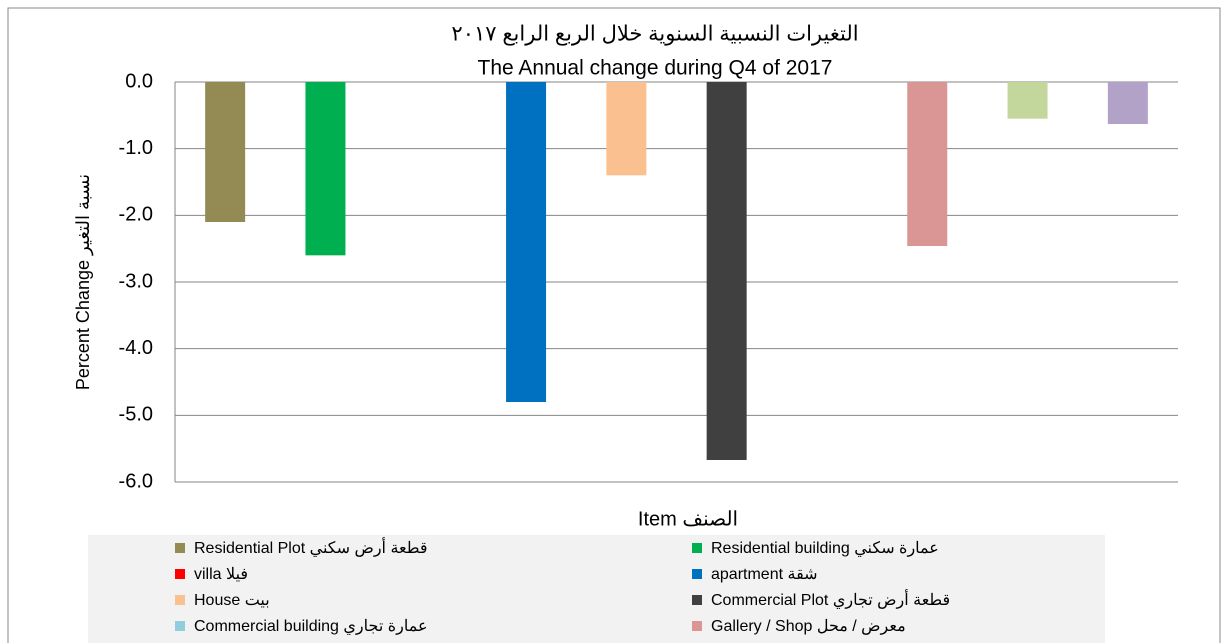 The height and width of the screenshot is (643, 1229). What do you see at coordinates (136, 148) in the screenshot?
I see `y-tick-label: -1.0` at bounding box center [136, 148].